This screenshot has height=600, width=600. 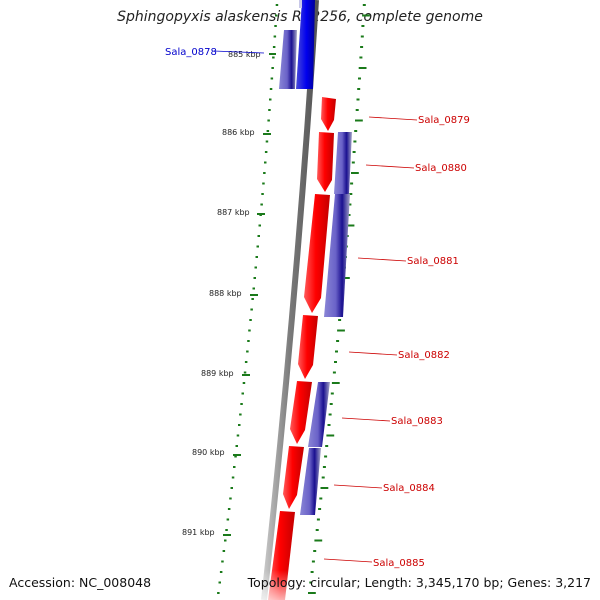 What do you see at coordinates (217, 373) in the screenshot?
I see `tick-label: 889 kbp` at bounding box center [217, 373].